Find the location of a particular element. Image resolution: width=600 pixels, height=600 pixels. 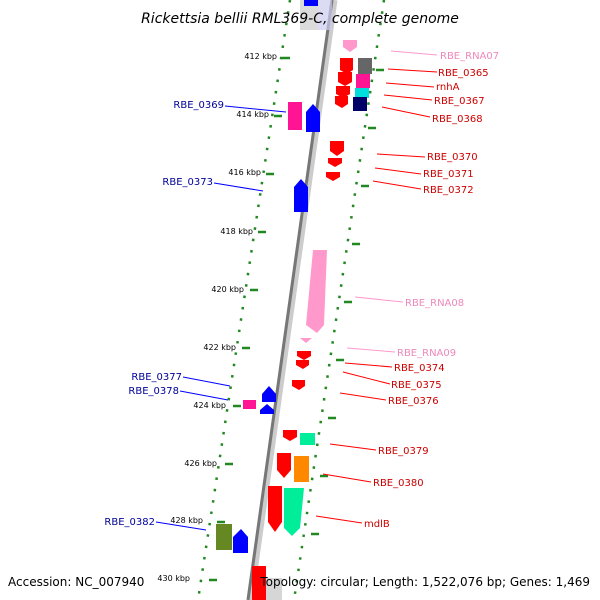

tick-label-430: 430 kbp is located at coordinates (173, 578).